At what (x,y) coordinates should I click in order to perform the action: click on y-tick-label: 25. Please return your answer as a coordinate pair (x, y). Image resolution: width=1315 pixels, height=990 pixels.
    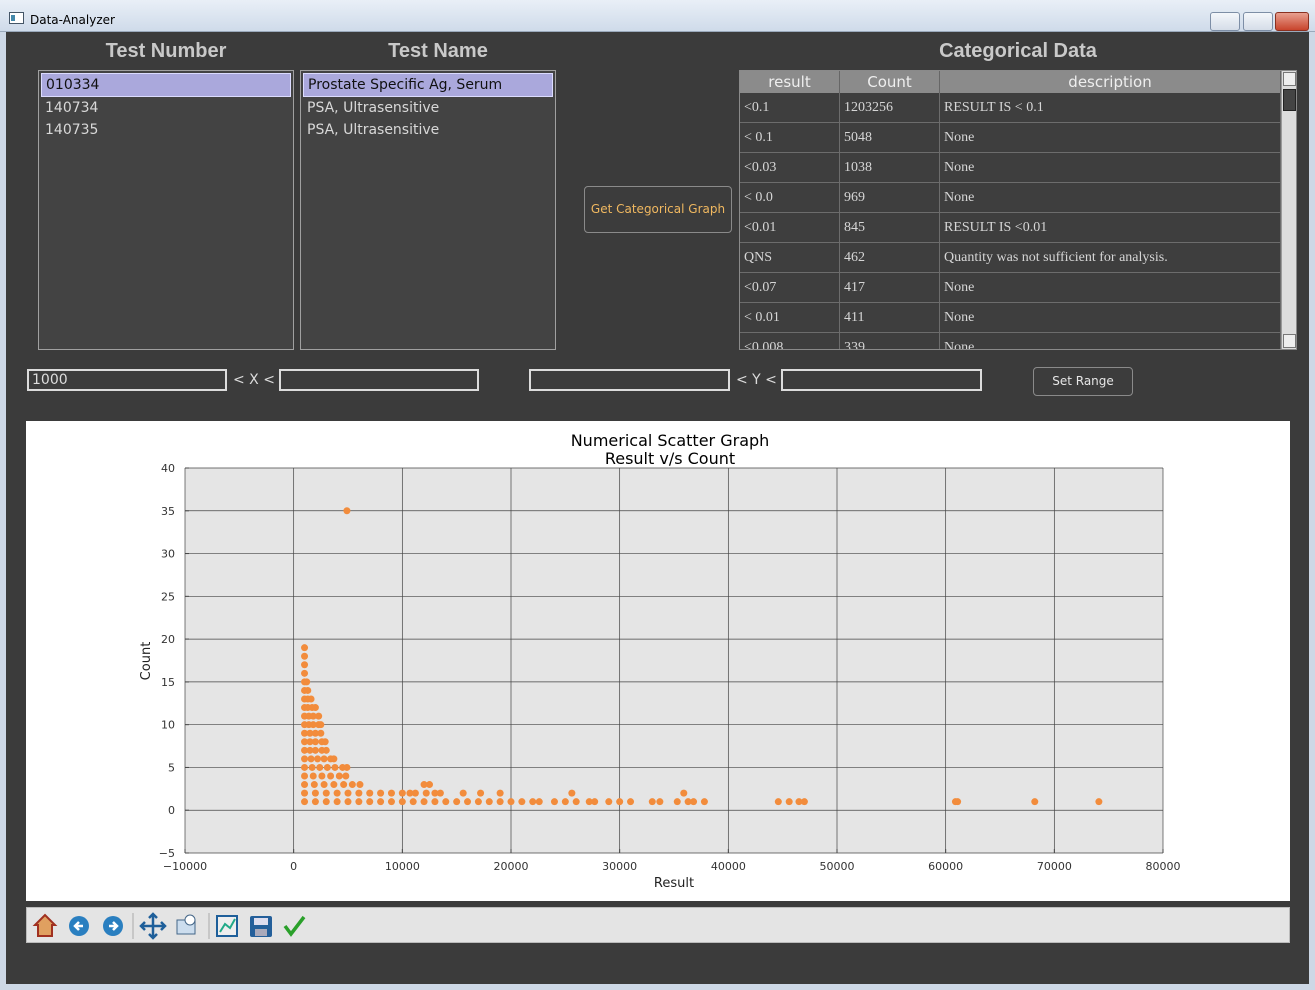
    Looking at the image, I should click on (168, 596).